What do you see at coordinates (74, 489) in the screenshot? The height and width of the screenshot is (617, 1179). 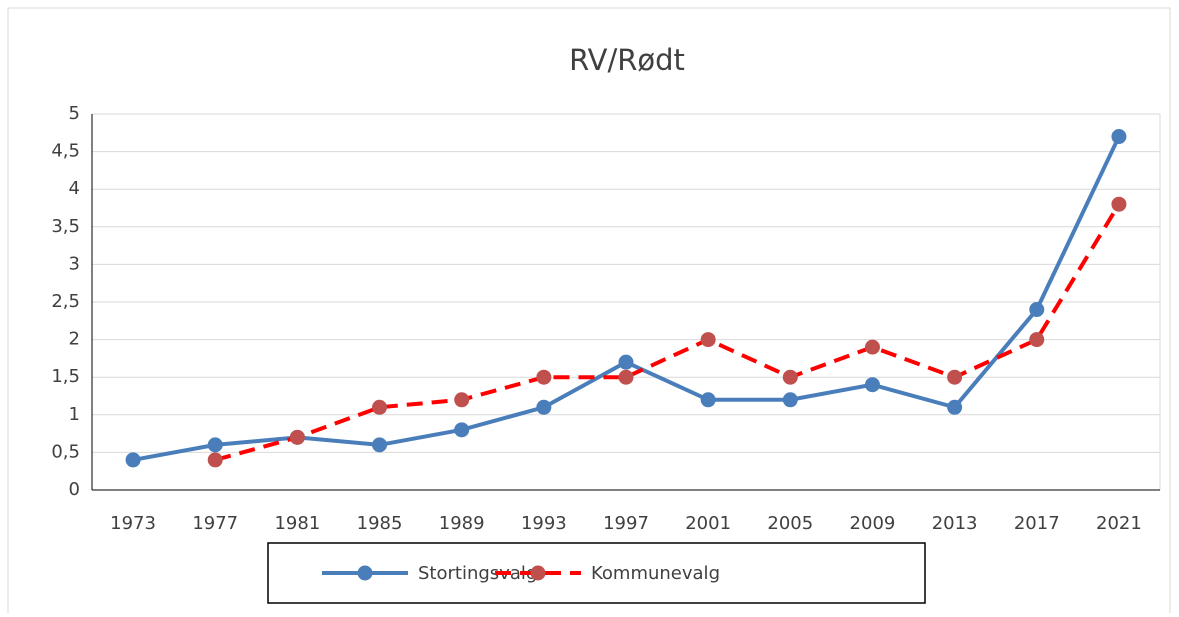 I see `y-tick-label: 0` at bounding box center [74, 489].